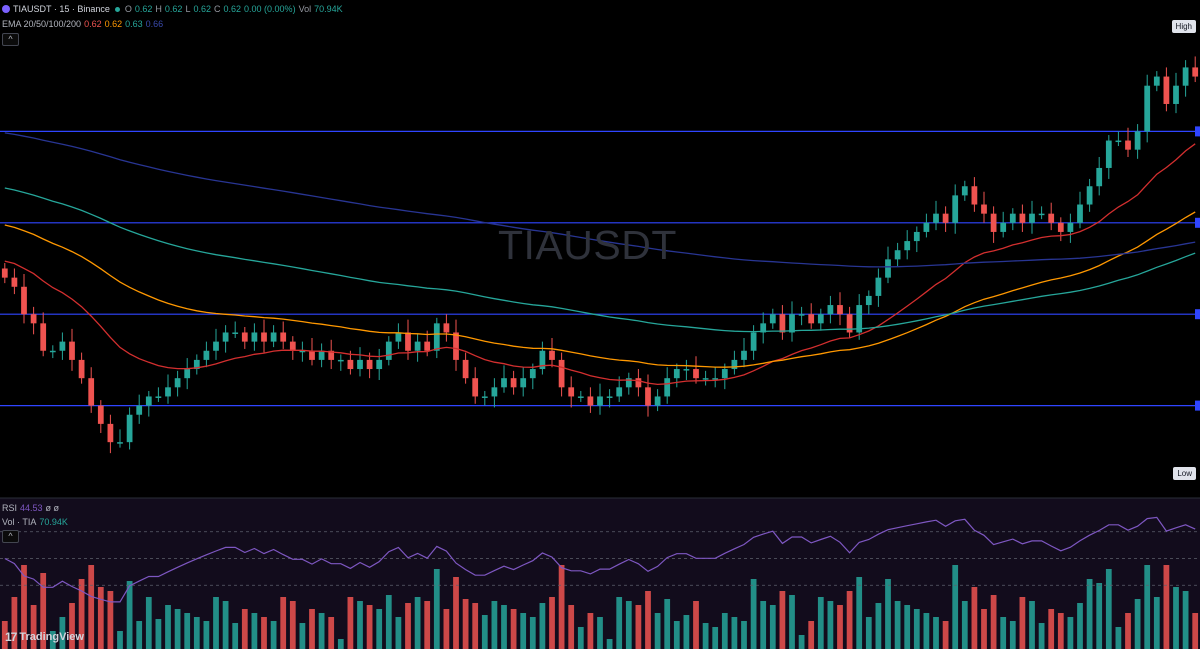  What do you see at coordinates (128, 9) in the screenshot?
I see `open-key: O` at bounding box center [128, 9].